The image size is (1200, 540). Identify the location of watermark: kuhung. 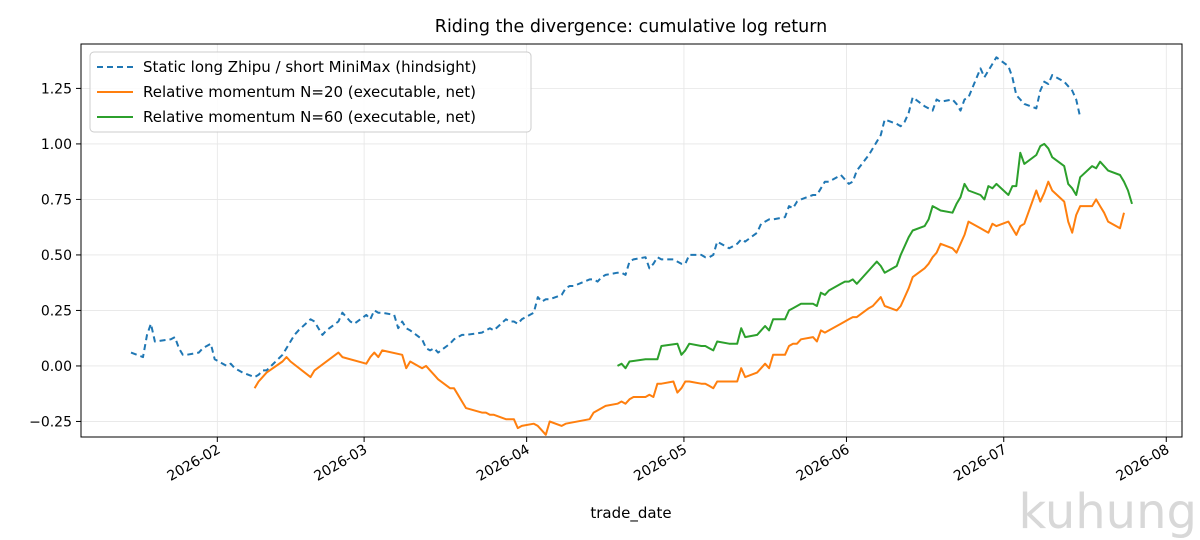
(1108, 512).